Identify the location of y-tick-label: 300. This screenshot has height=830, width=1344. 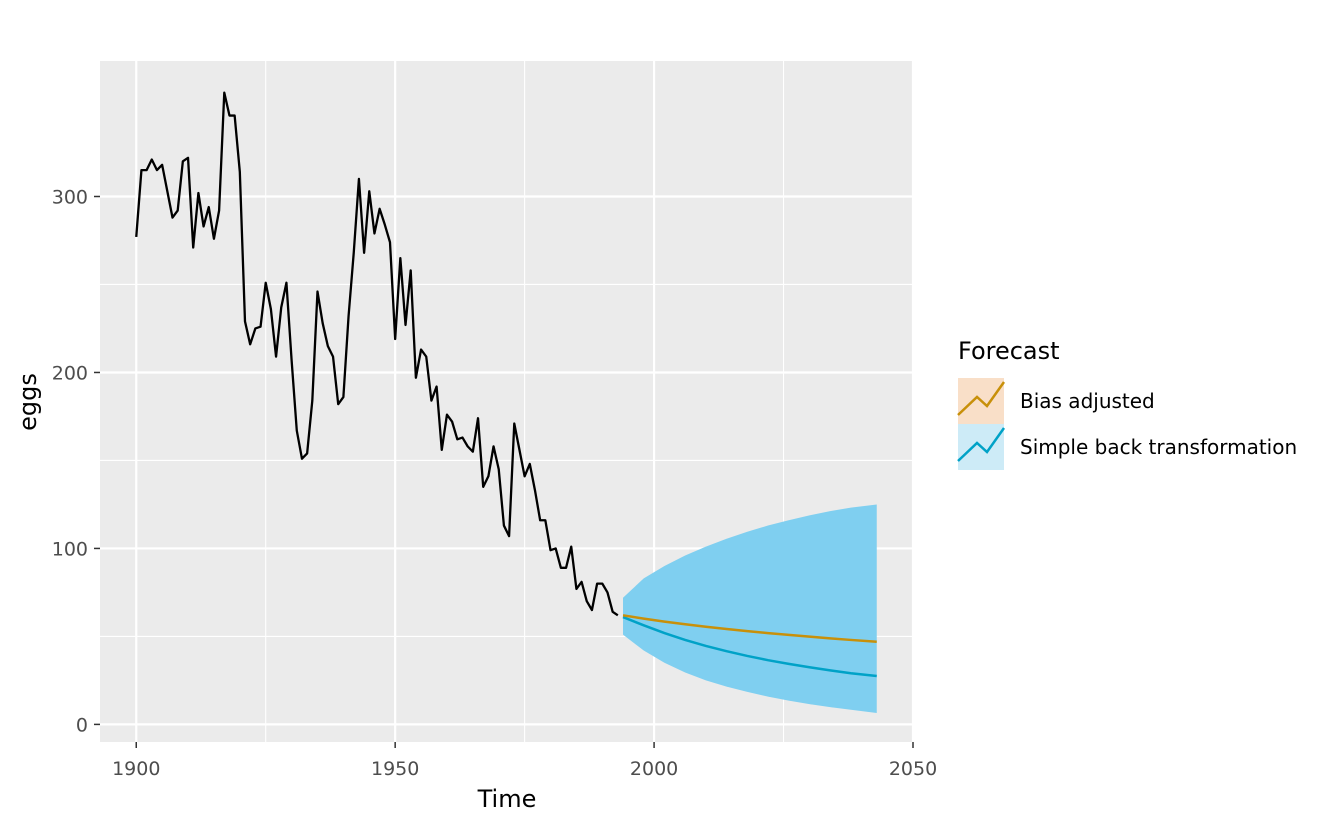
(70, 197).